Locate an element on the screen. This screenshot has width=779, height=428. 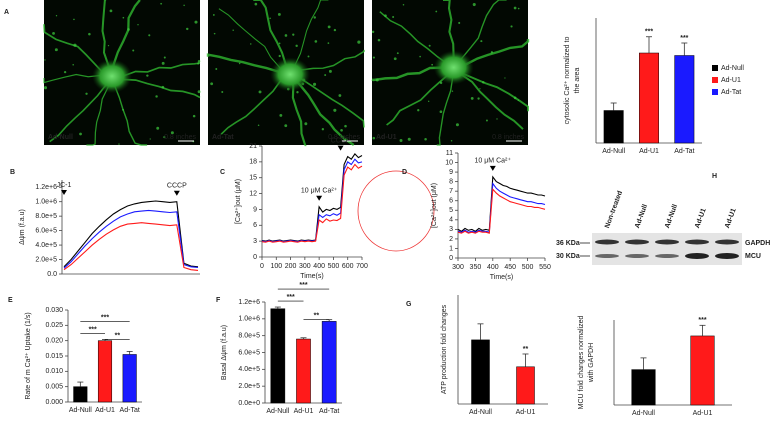
panel-letter: E is located at coordinates (10, 300).